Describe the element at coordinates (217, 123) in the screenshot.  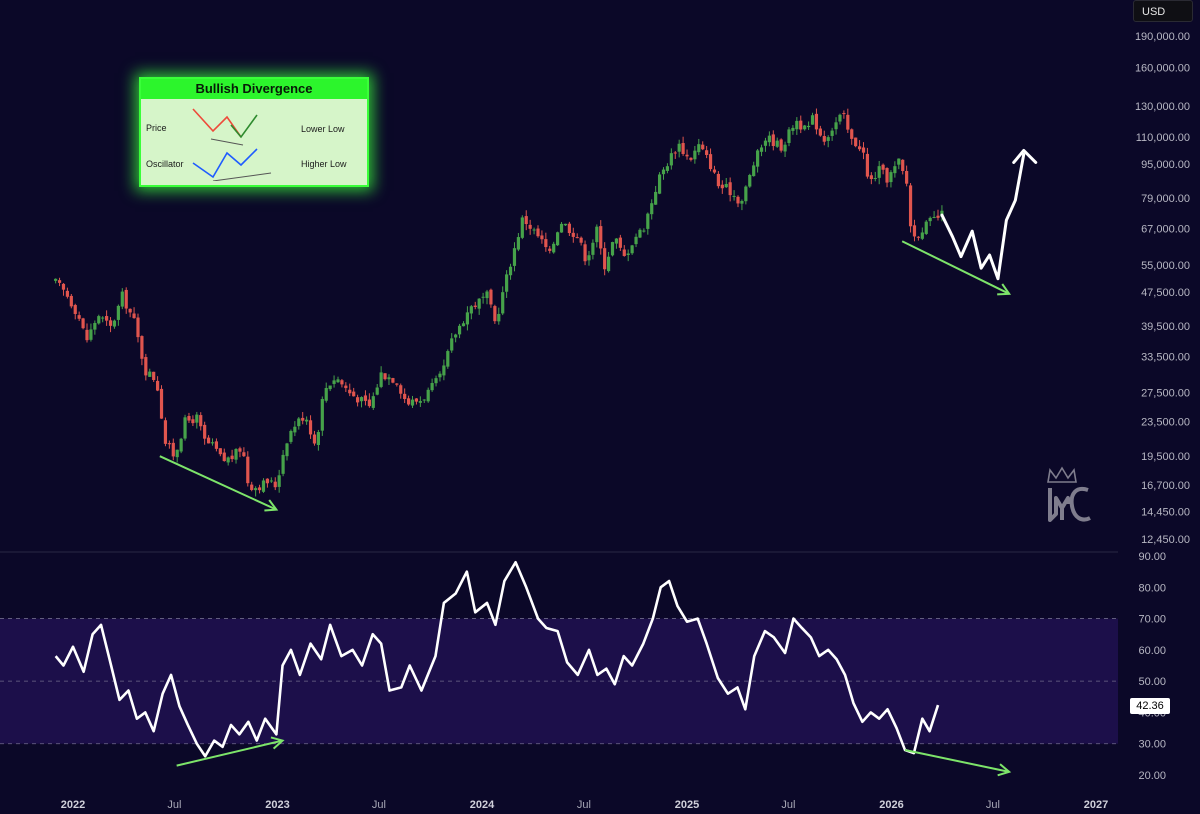
I see `legend-price-red-line` at that location.